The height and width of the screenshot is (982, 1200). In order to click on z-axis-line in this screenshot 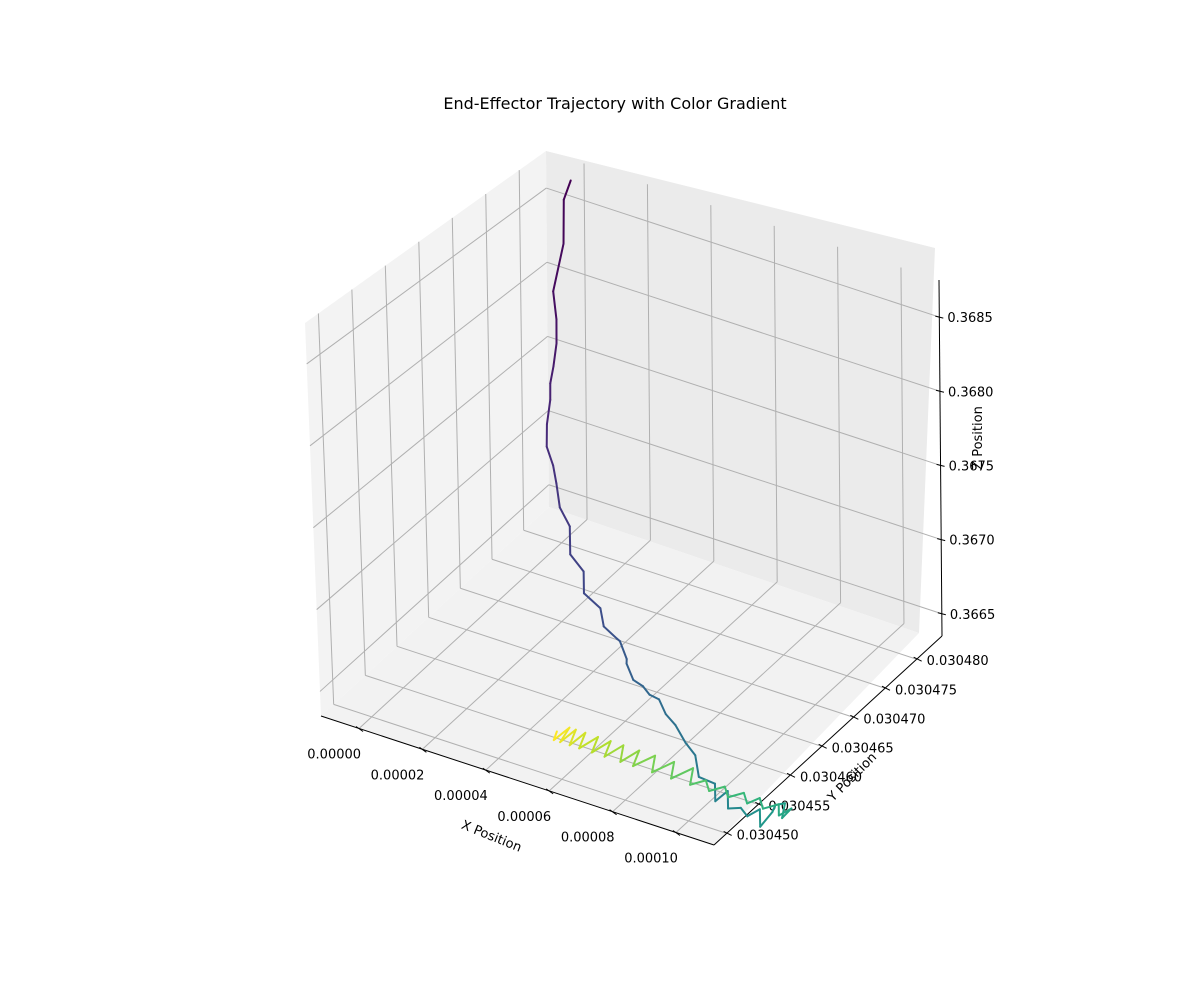, I will do `click(940, 458)`.